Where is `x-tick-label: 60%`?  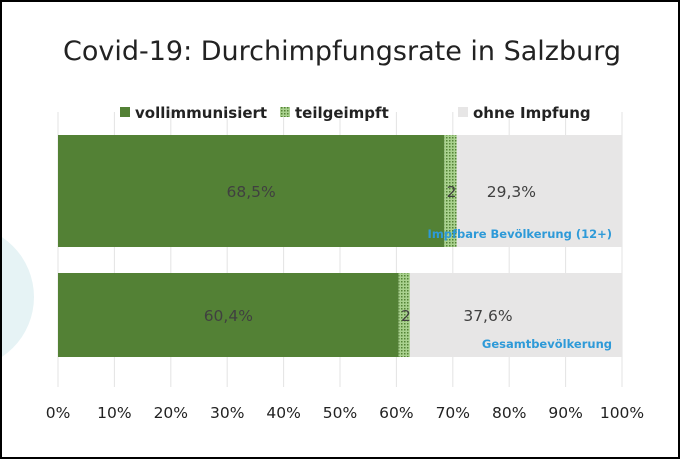
x-tick-label: 60% is located at coordinates (396, 413).